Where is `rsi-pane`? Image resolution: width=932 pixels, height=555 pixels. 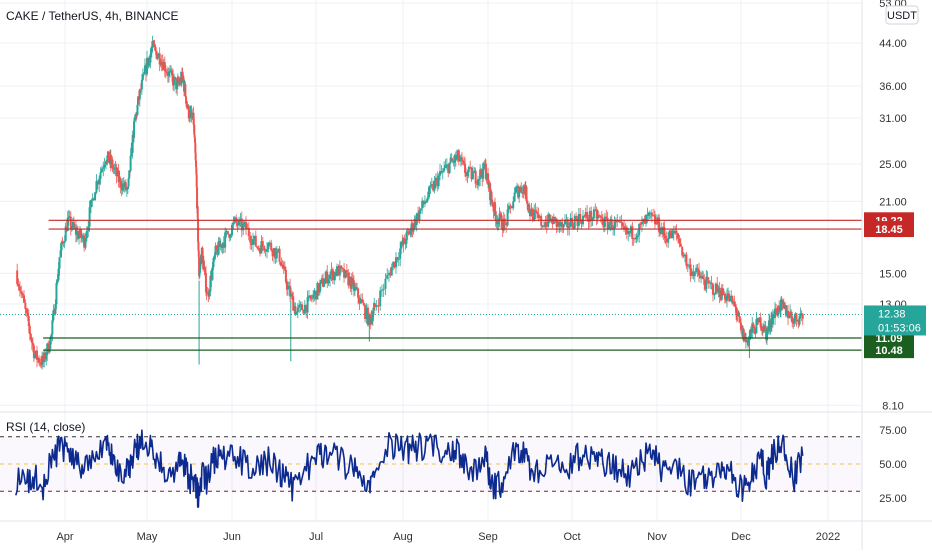
rsi-pane is located at coordinates (431, 468).